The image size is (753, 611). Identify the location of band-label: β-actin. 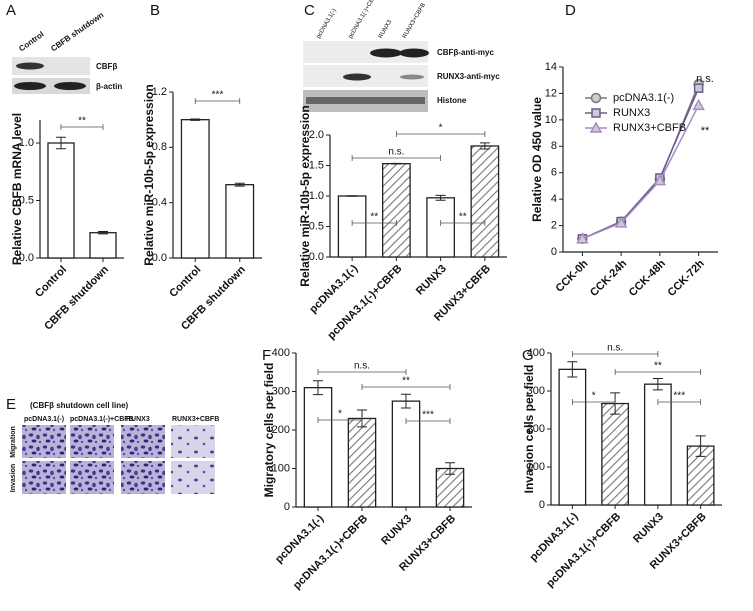
(109, 86).